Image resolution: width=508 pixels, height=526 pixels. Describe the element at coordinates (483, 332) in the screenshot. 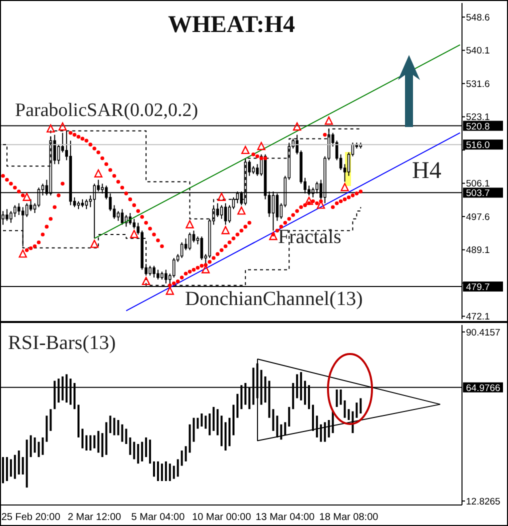

I see `y-tick-label: 90.4157` at that location.